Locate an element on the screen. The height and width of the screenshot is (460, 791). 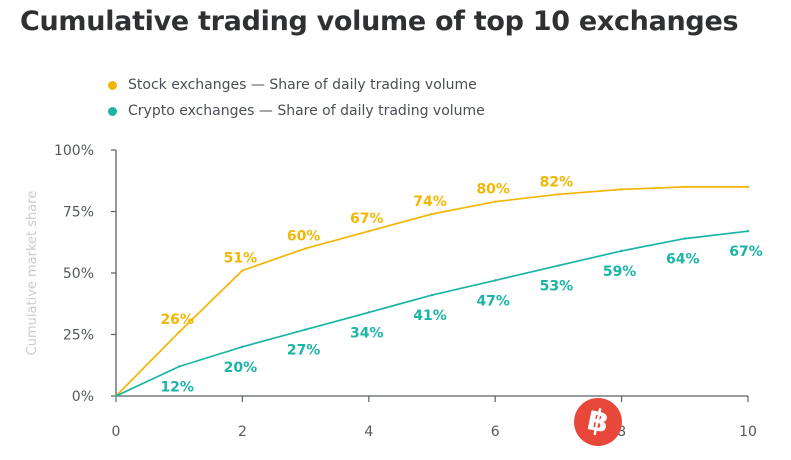
data-label-crypto: 41% is located at coordinates (430, 316).